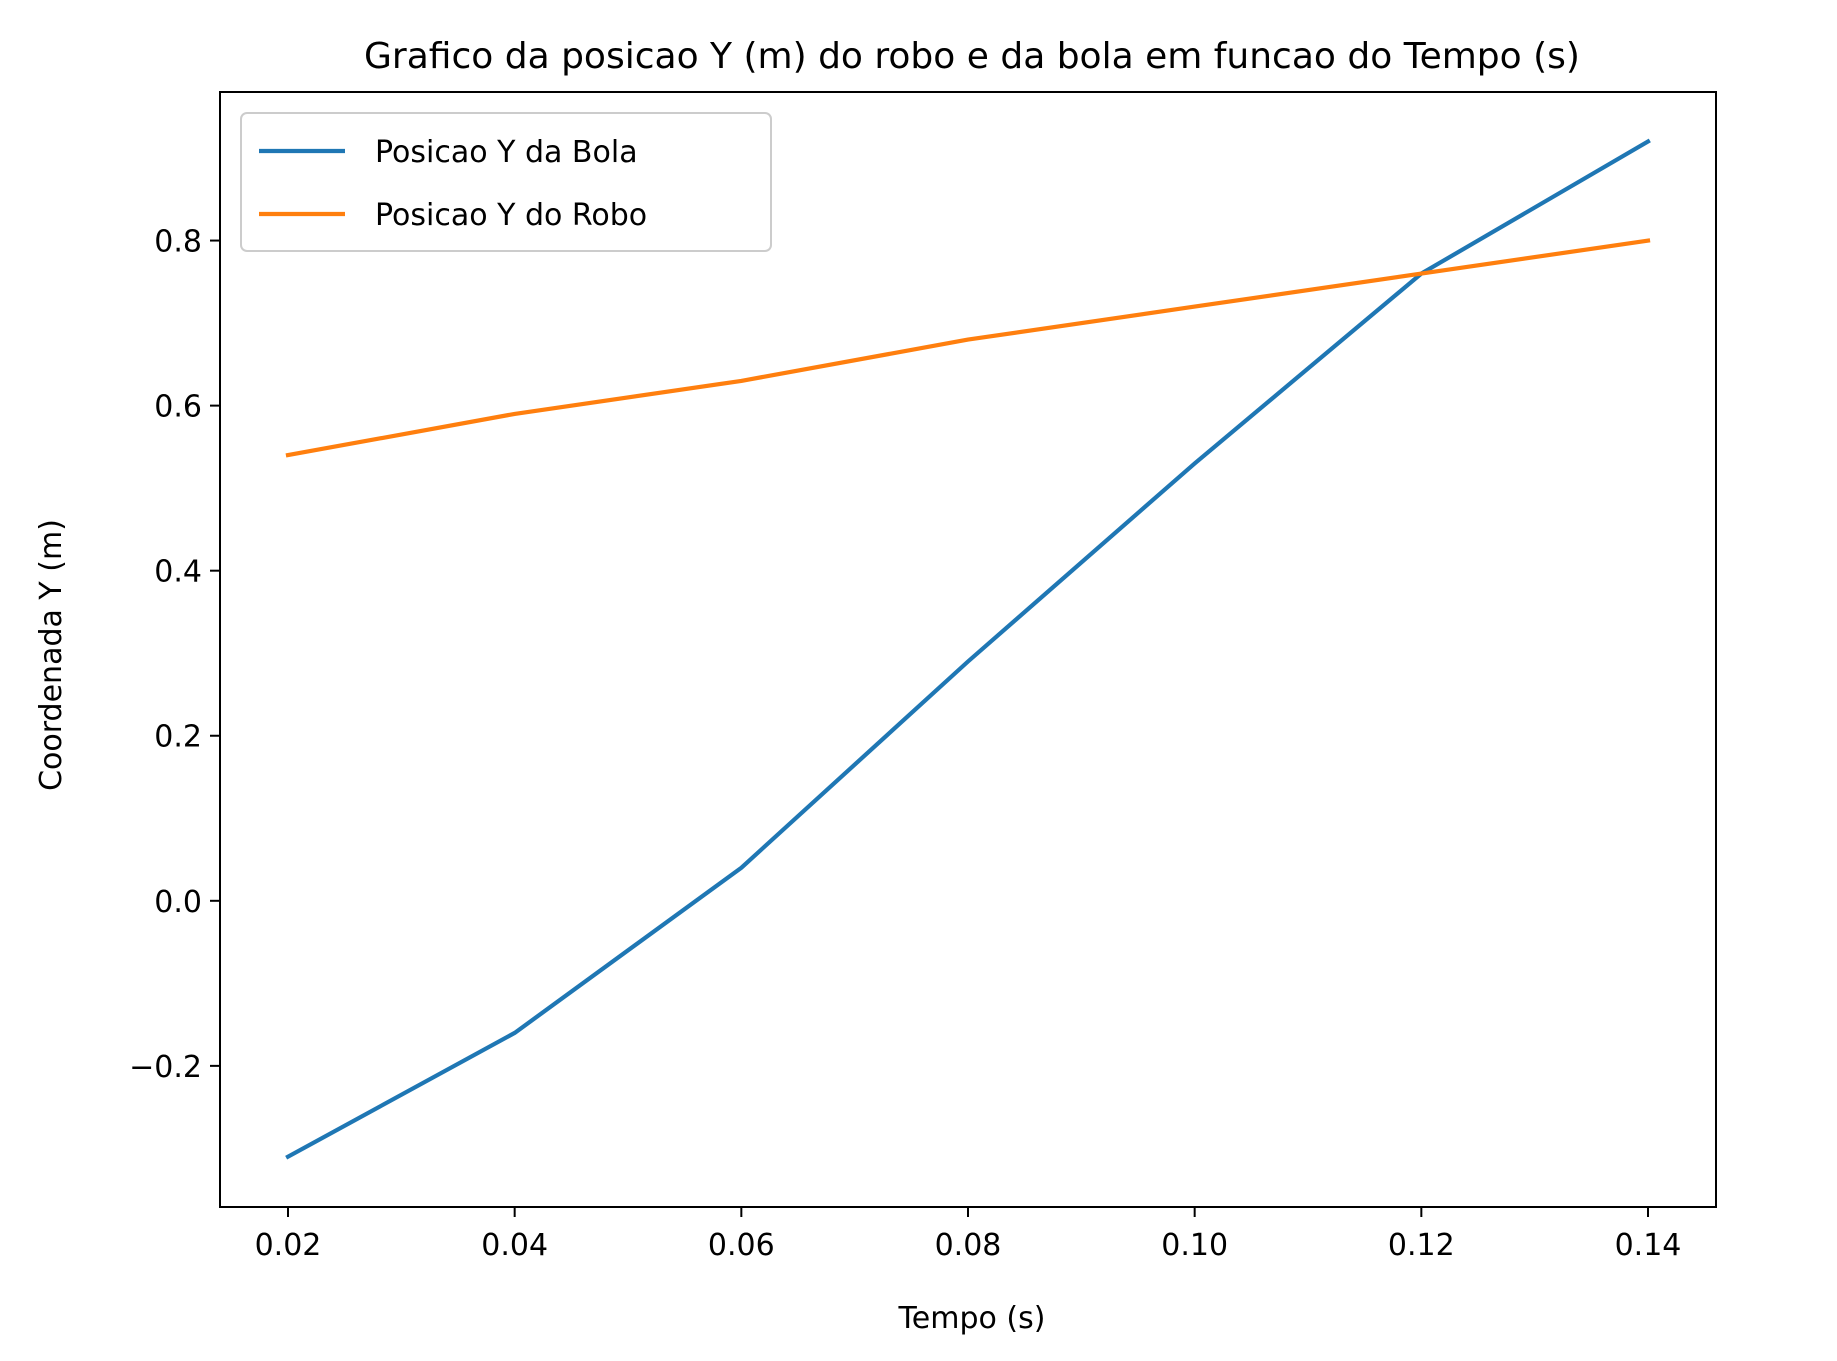 The height and width of the screenshot is (1361, 1837). I want to click on y-tick-label: 0.6, so click(178, 407).